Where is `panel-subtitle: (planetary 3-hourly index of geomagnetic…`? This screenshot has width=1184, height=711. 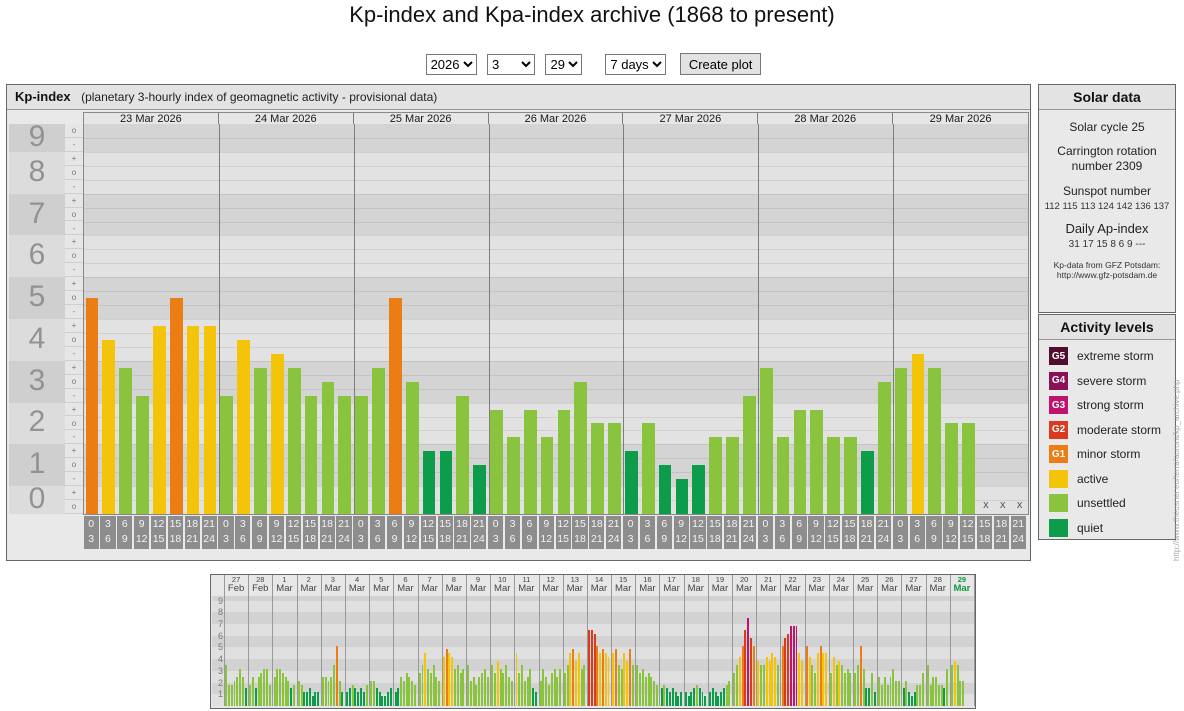 panel-subtitle: (planetary 3-hourly index of geomagnetic… is located at coordinates (259, 97).